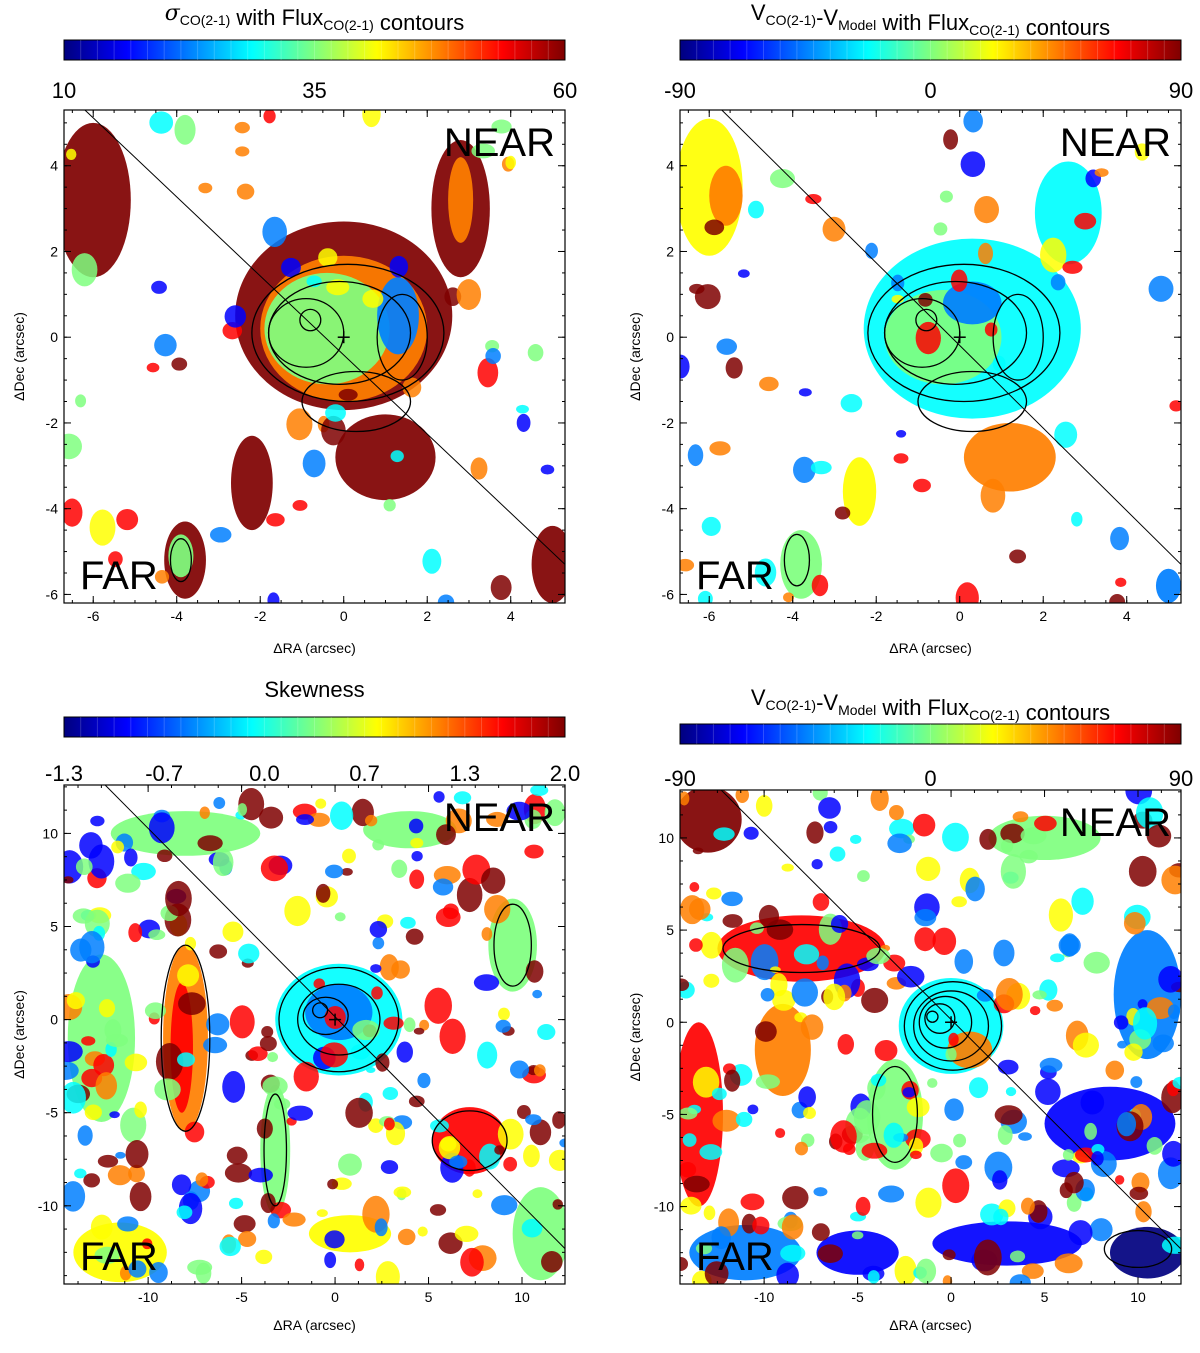  Describe the element at coordinates (314, 727) in the screenshot. I see `colorbar` at that location.